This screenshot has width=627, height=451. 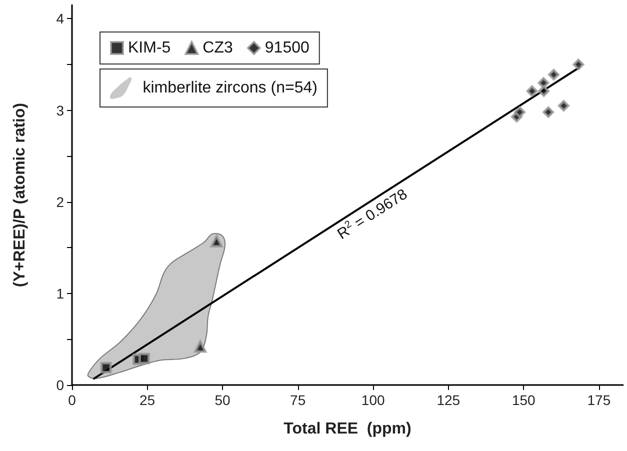 I want to click on x-tick-label: 150, so click(x=524, y=400).